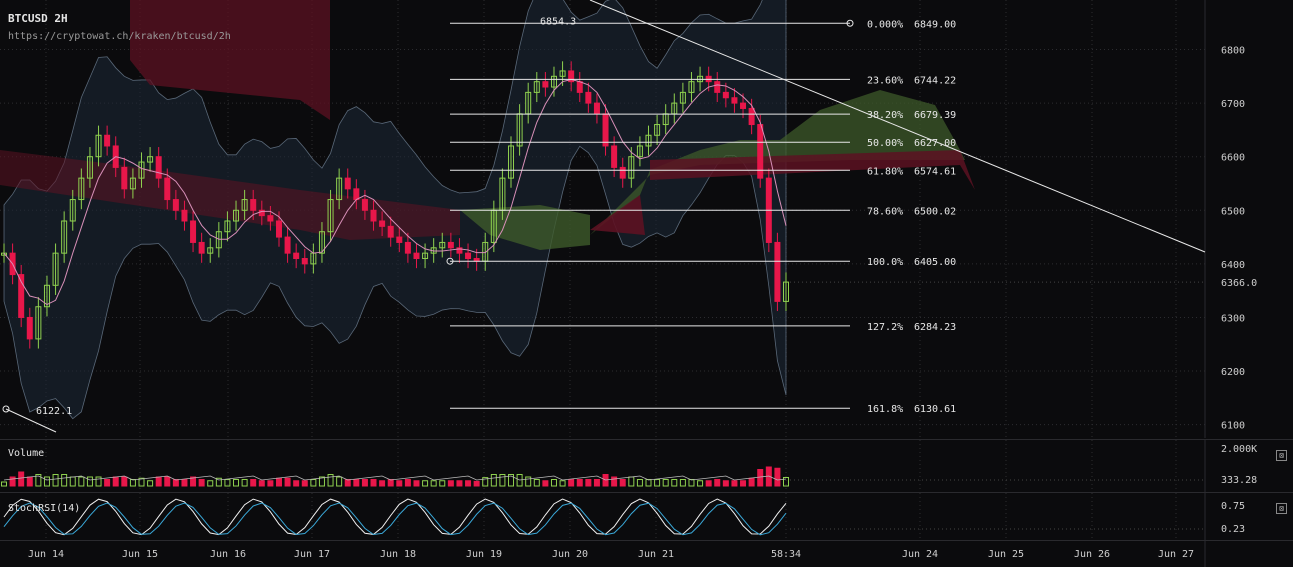  Describe the element at coordinates (1233, 265) in the screenshot. I see `y-tick-label: 6400` at that location.